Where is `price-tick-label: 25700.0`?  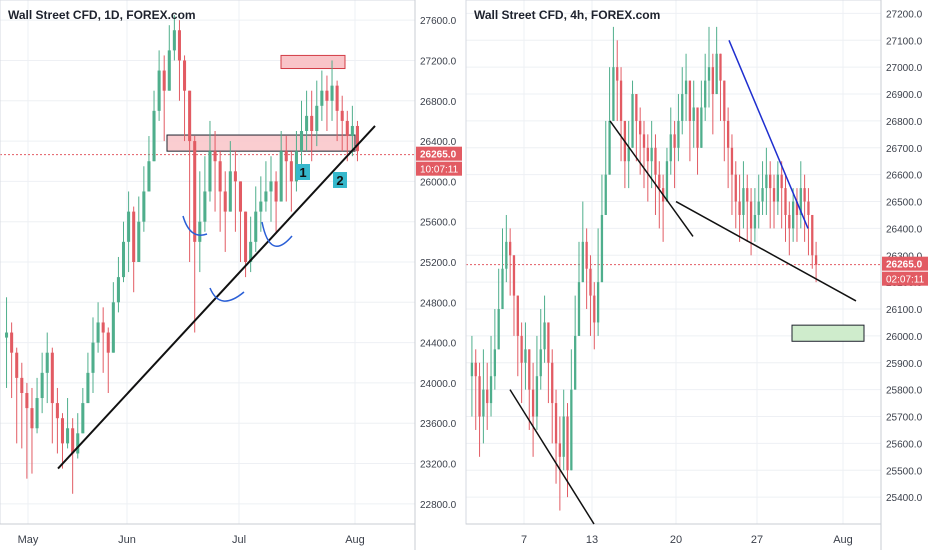
price-tick-label: 25700.0 is located at coordinates (904, 418).